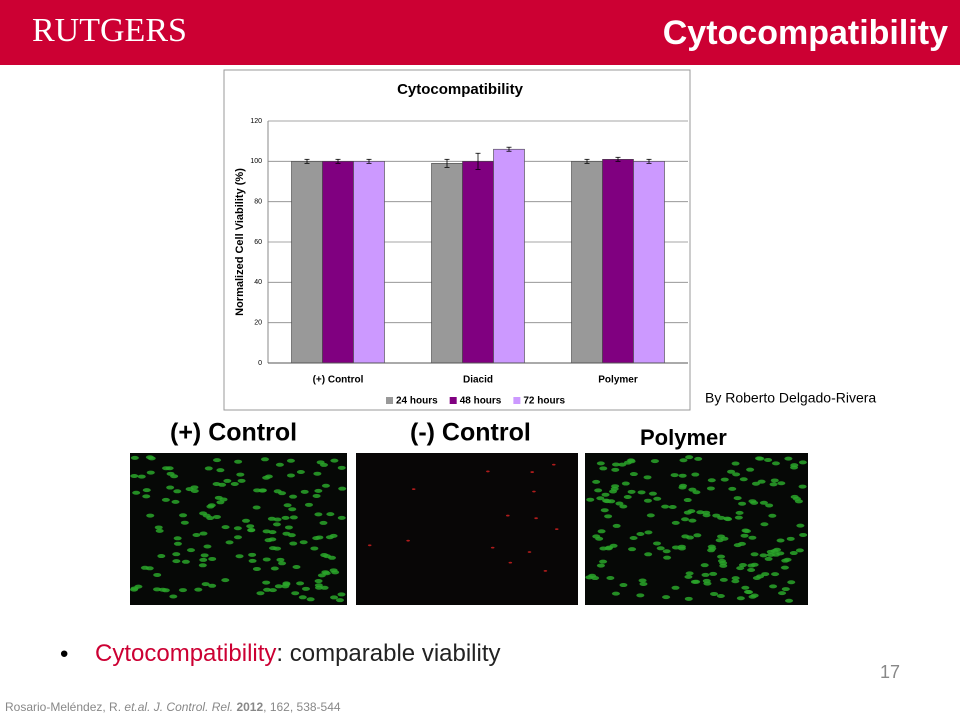  I want to click on y-tick-label: 40, so click(258, 282).